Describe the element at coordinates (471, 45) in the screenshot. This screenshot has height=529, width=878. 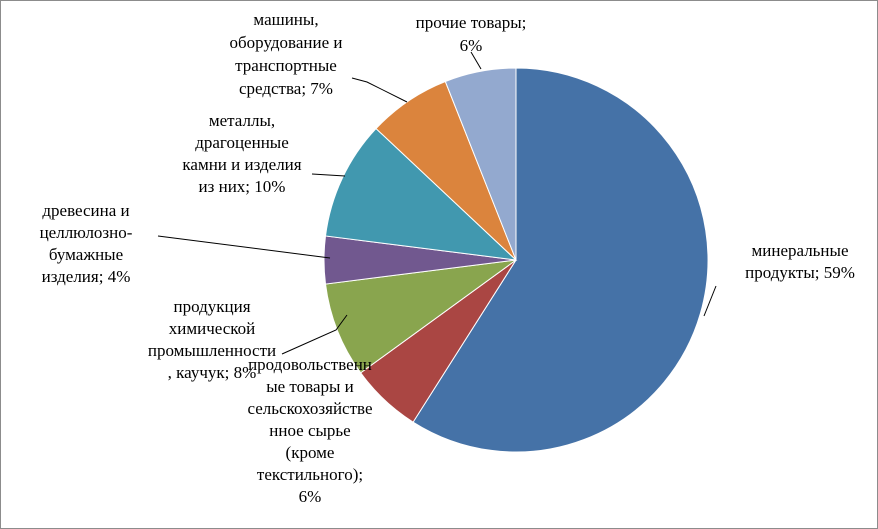
I see `data-label-6-line-1: 6%` at that location.